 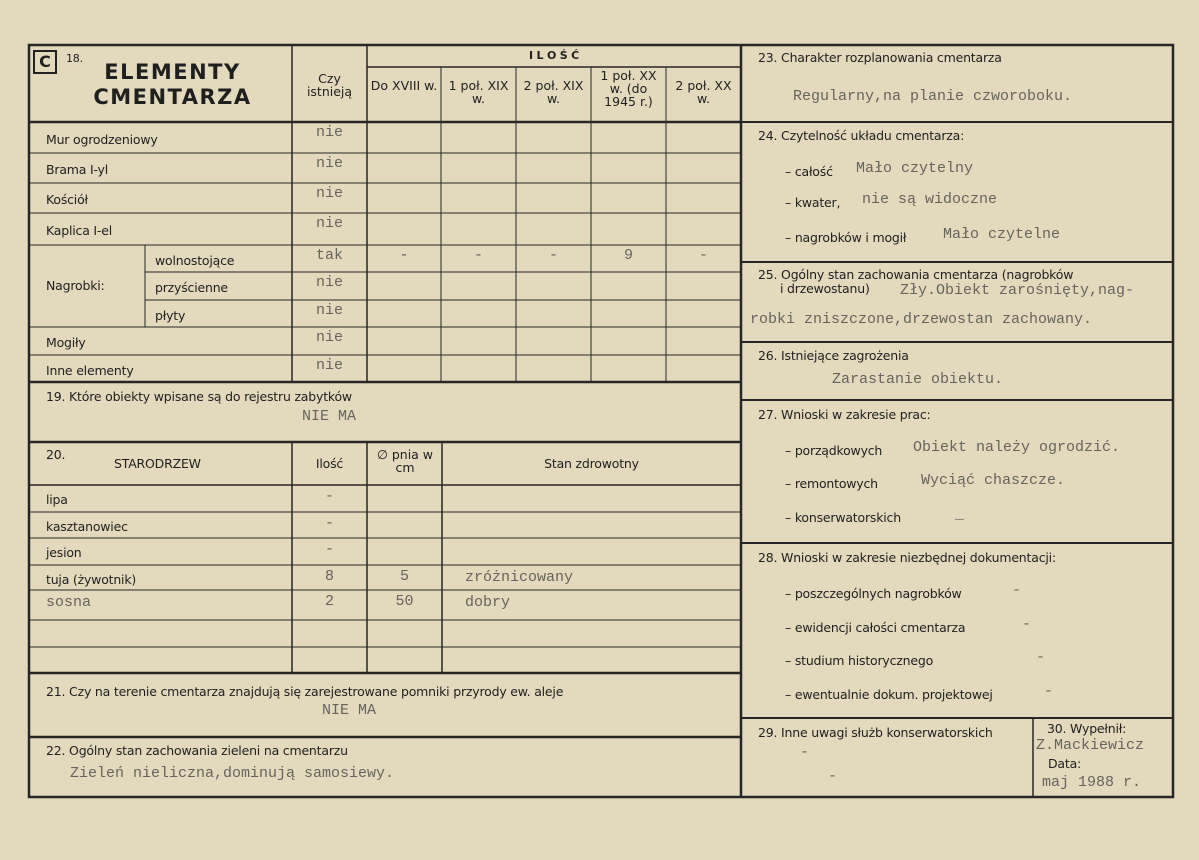 I want to click on item-label: – nagrobków i mogił, so click(x=846, y=237).